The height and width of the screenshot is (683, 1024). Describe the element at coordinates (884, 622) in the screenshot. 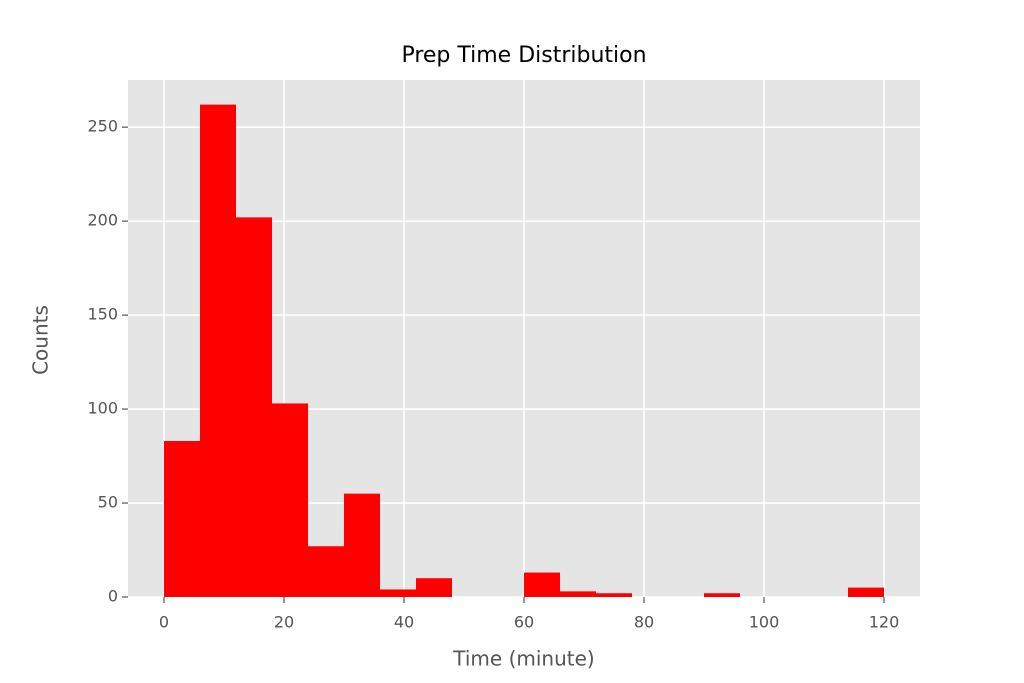

I see `x-tick-label: 120` at that location.